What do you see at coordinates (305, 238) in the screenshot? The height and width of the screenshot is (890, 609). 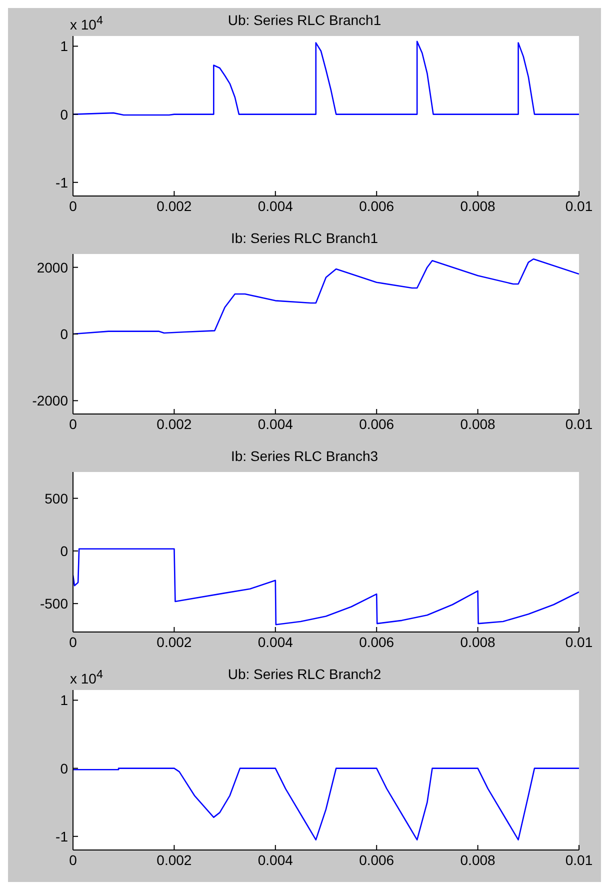 I see `chart-title: Ib: Series RLC Branch1` at bounding box center [305, 238].